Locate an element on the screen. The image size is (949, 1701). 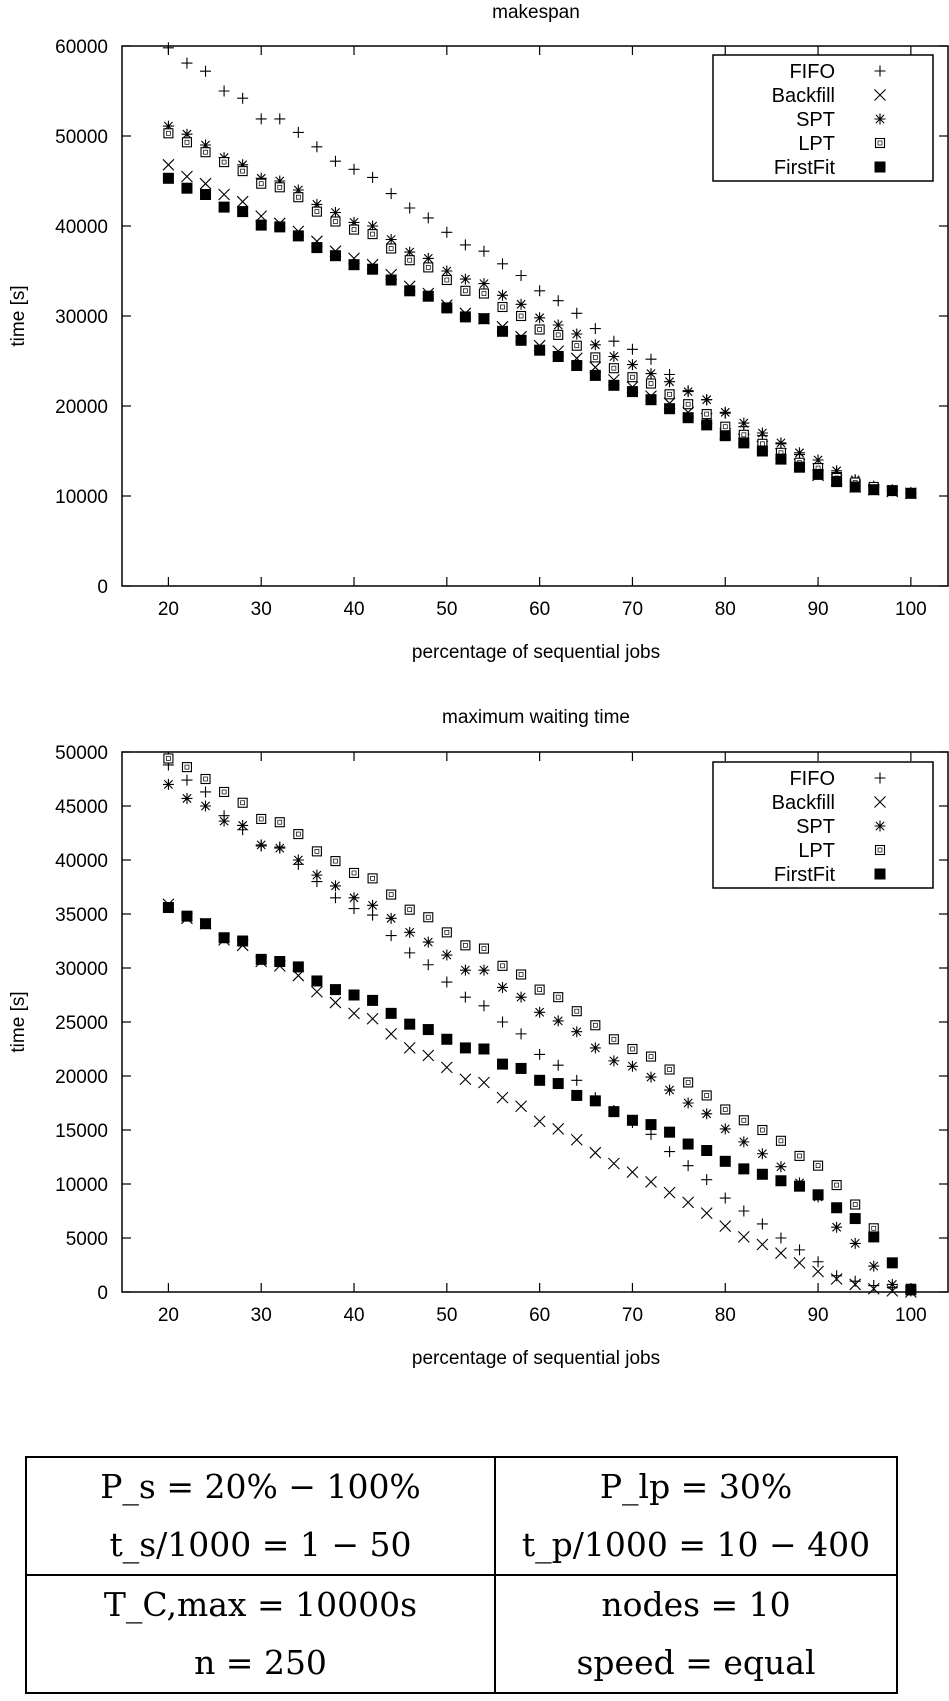
x-axis-label: percentage of sequential jobs is located at coordinates (536, 1358).